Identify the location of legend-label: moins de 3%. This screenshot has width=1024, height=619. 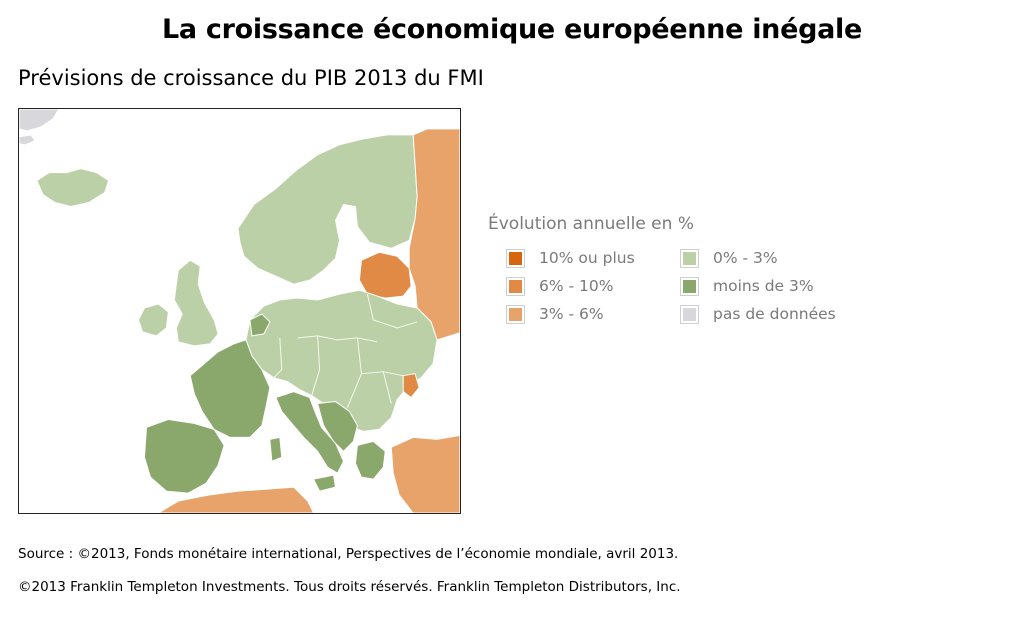
(763, 286).